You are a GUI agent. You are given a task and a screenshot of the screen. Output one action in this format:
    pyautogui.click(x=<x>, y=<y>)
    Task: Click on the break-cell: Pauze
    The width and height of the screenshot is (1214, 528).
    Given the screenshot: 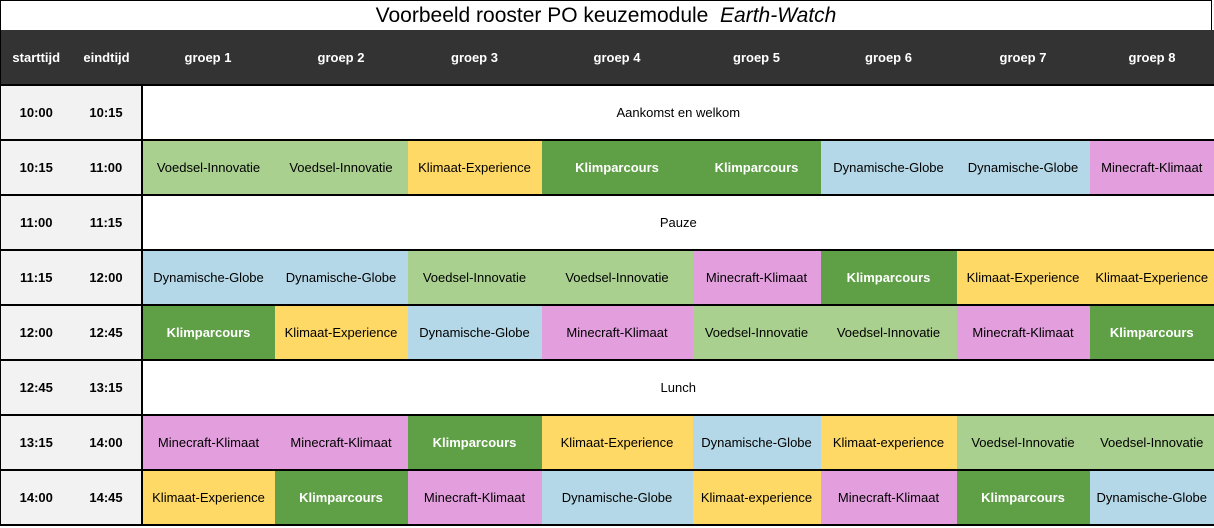 What is the action you would take?
    pyautogui.click(x=677, y=223)
    